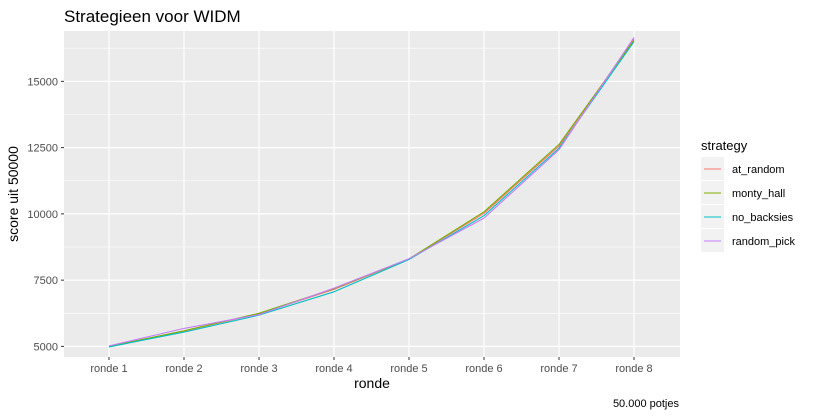 The height and width of the screenshot is (416, 814). What do you see at coordinates (258, 369) in the screenshot?
I see `x-tick-label: ronde 3` at bounding box center [258, 369].